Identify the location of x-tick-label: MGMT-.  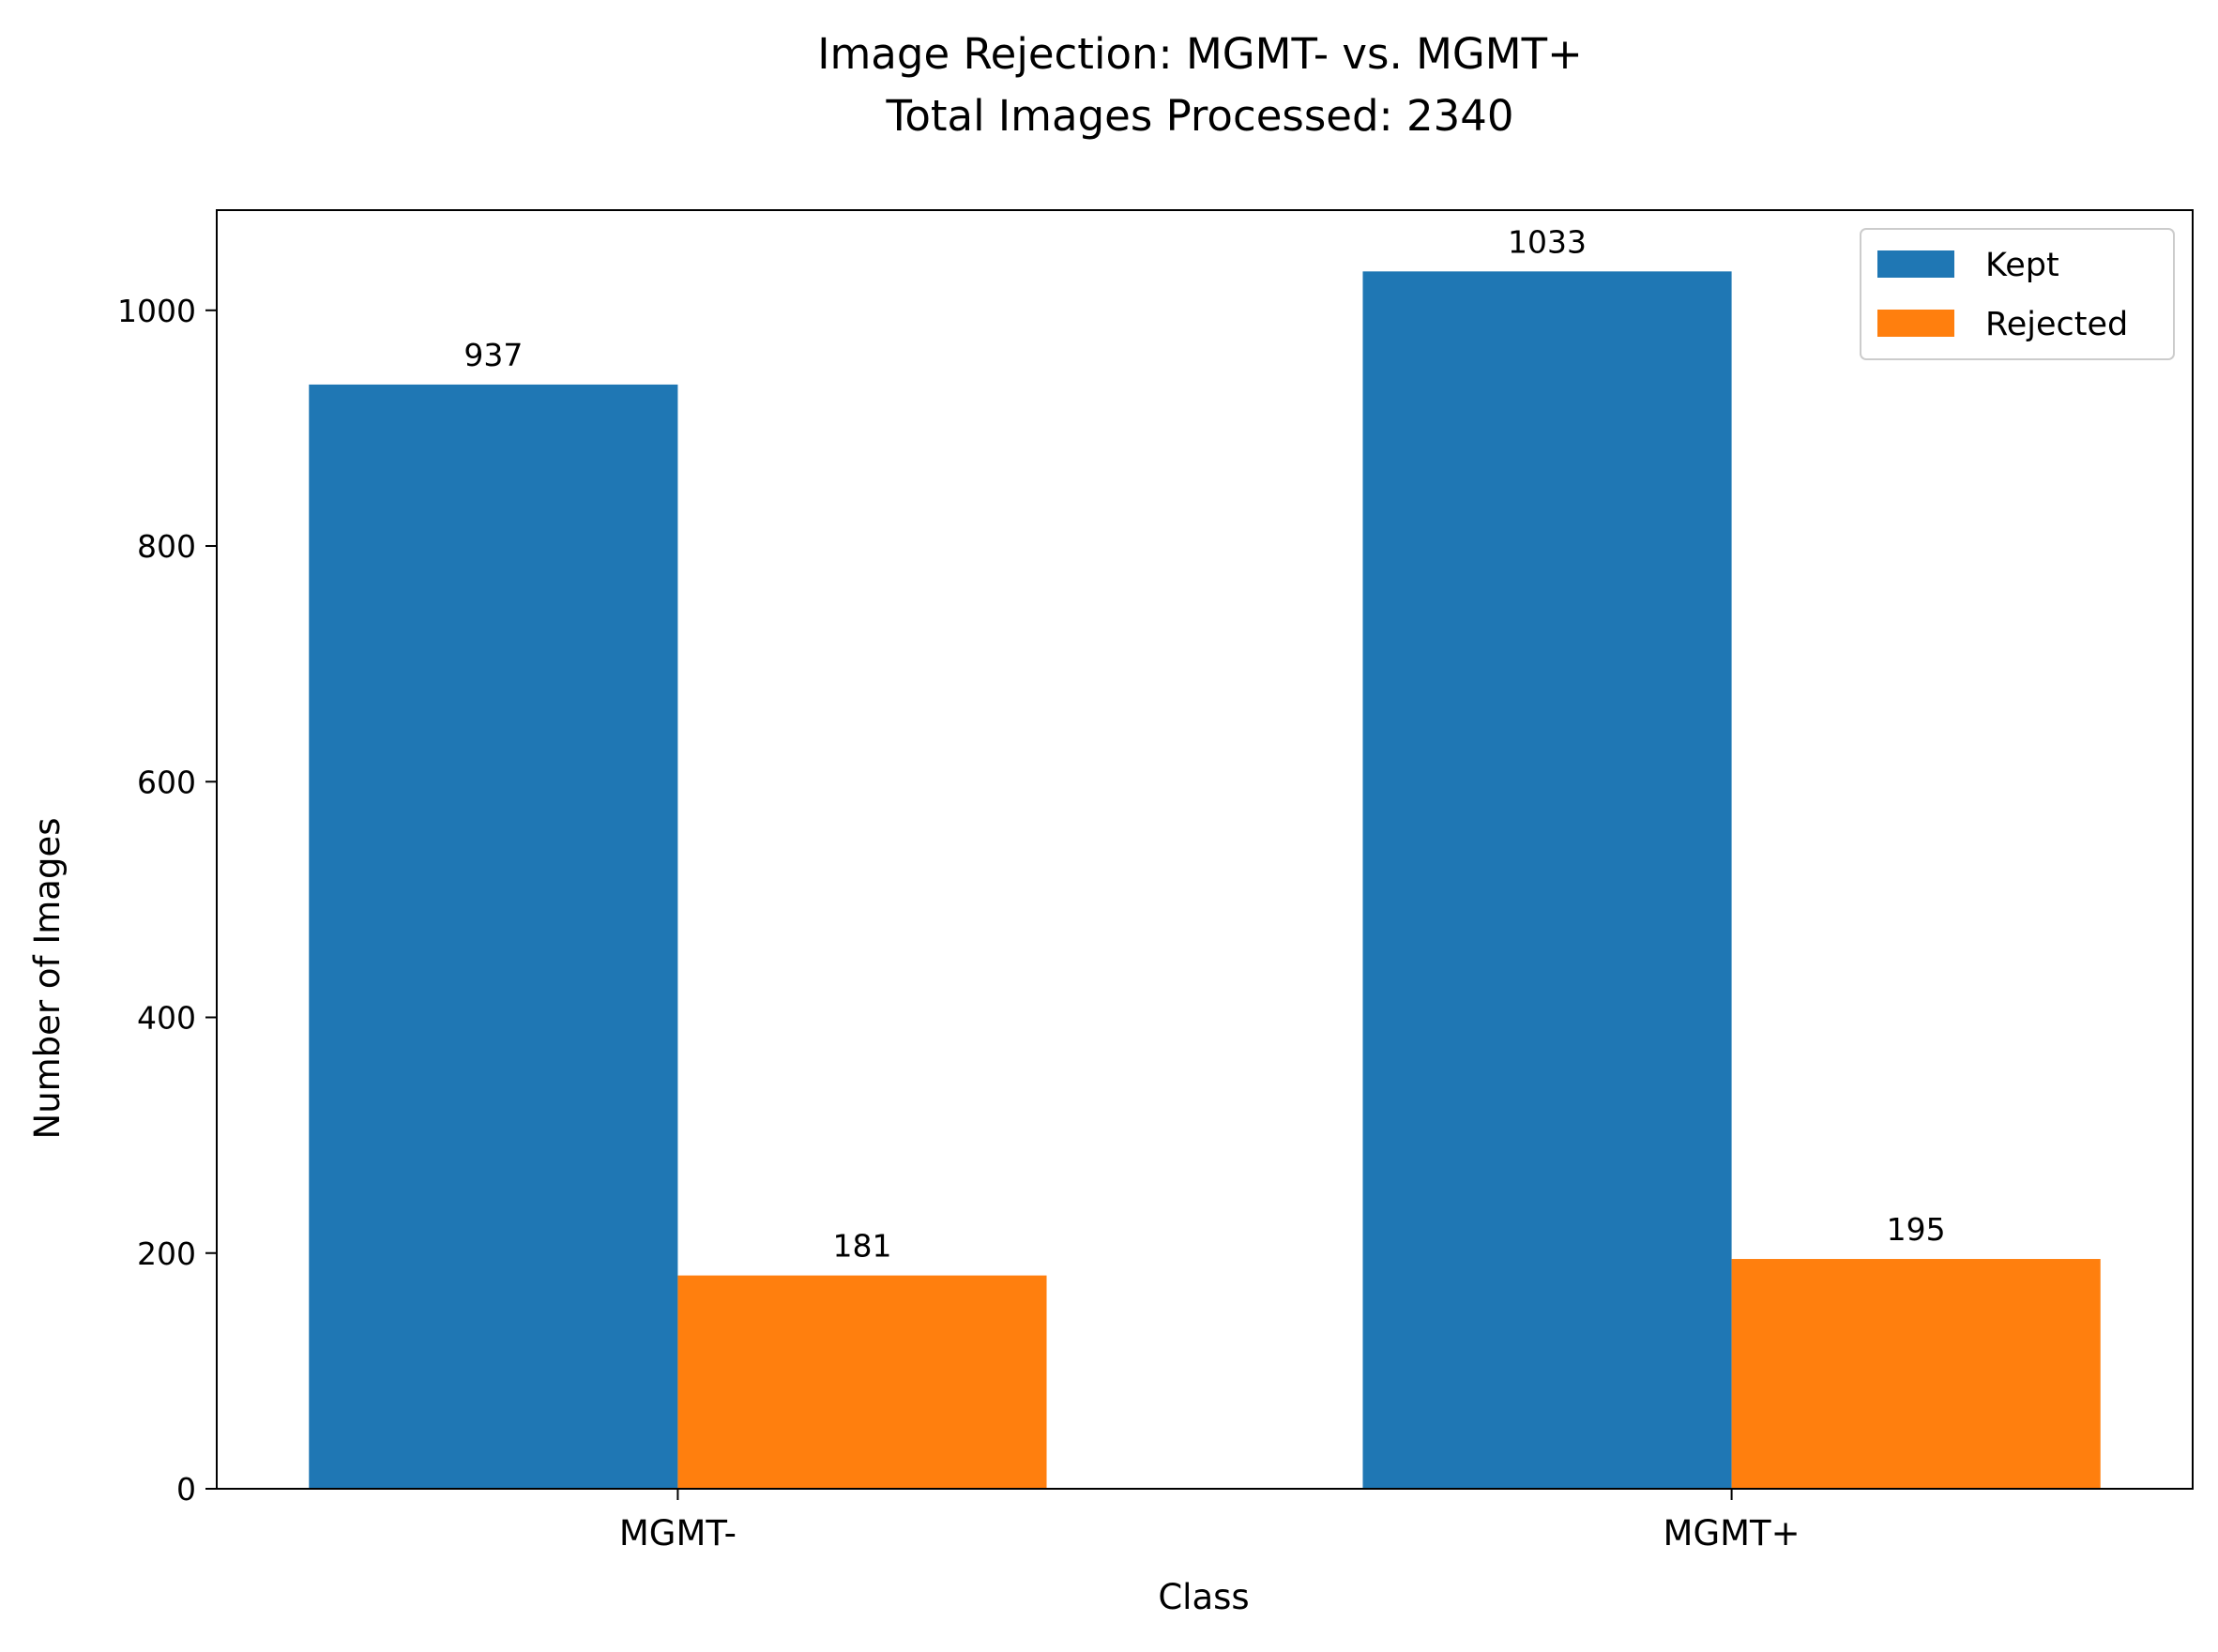
(678, 1533).